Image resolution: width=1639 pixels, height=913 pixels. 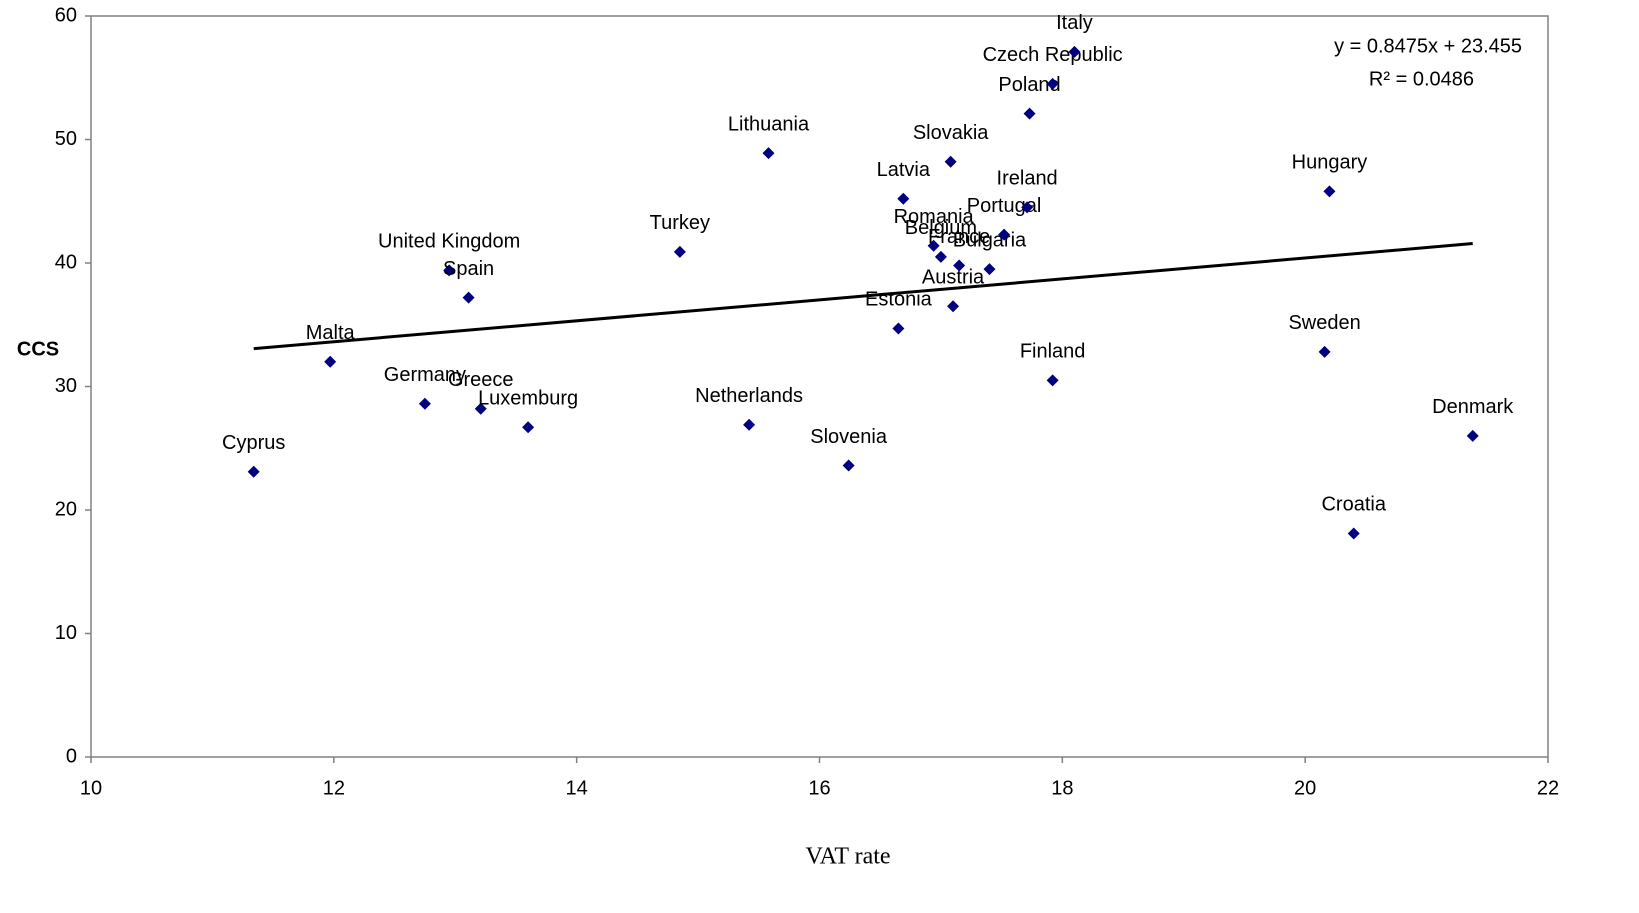 I want to click on point-label: Bulgaria, so click(x=990, y=240).